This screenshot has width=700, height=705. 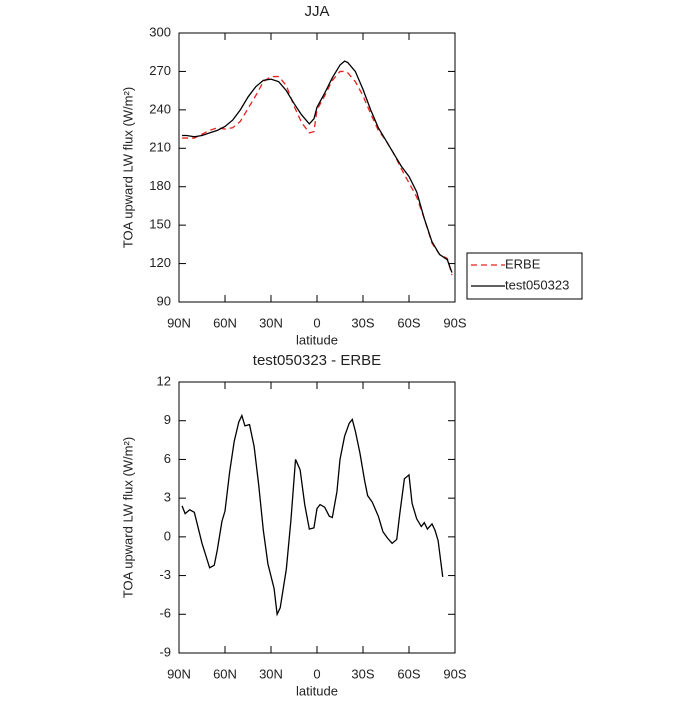 I want to click on chart-title: JJA, so click(x=316, y=11).